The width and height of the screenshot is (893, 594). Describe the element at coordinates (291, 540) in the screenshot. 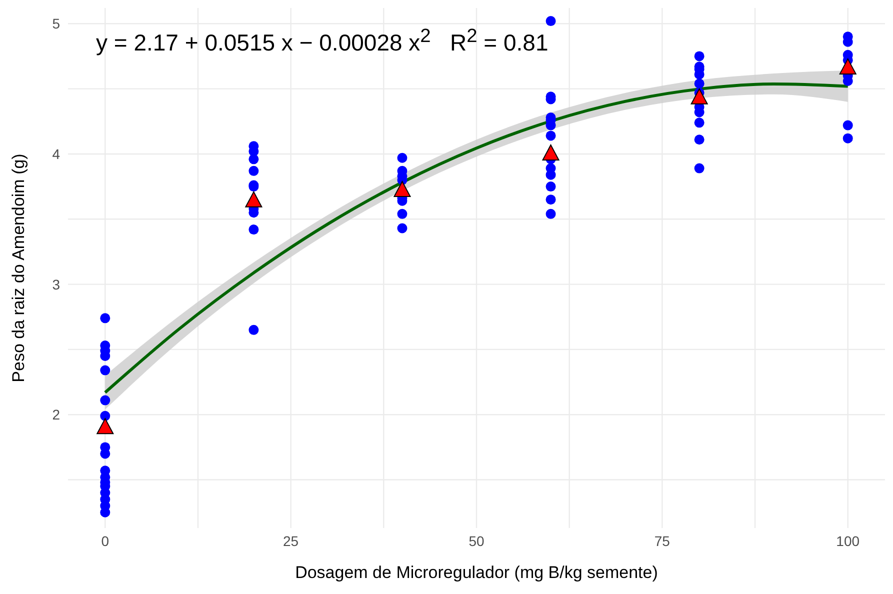

I see `x-tick-label: 25` at that location.